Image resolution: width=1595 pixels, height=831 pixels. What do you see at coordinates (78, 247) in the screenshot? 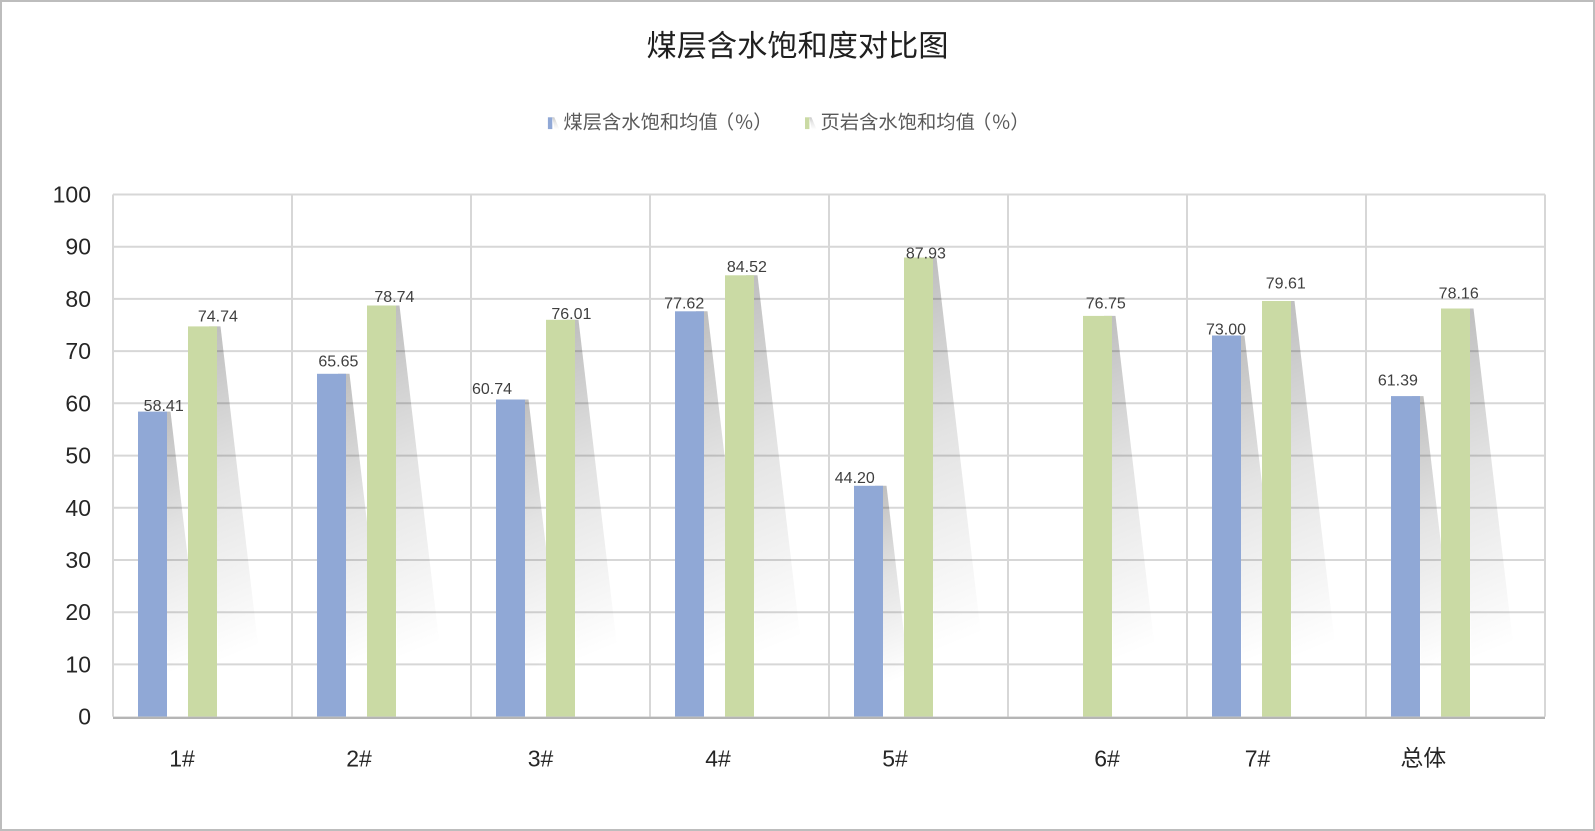
I see `svg-text: 90` at bounding box center [78, 247].